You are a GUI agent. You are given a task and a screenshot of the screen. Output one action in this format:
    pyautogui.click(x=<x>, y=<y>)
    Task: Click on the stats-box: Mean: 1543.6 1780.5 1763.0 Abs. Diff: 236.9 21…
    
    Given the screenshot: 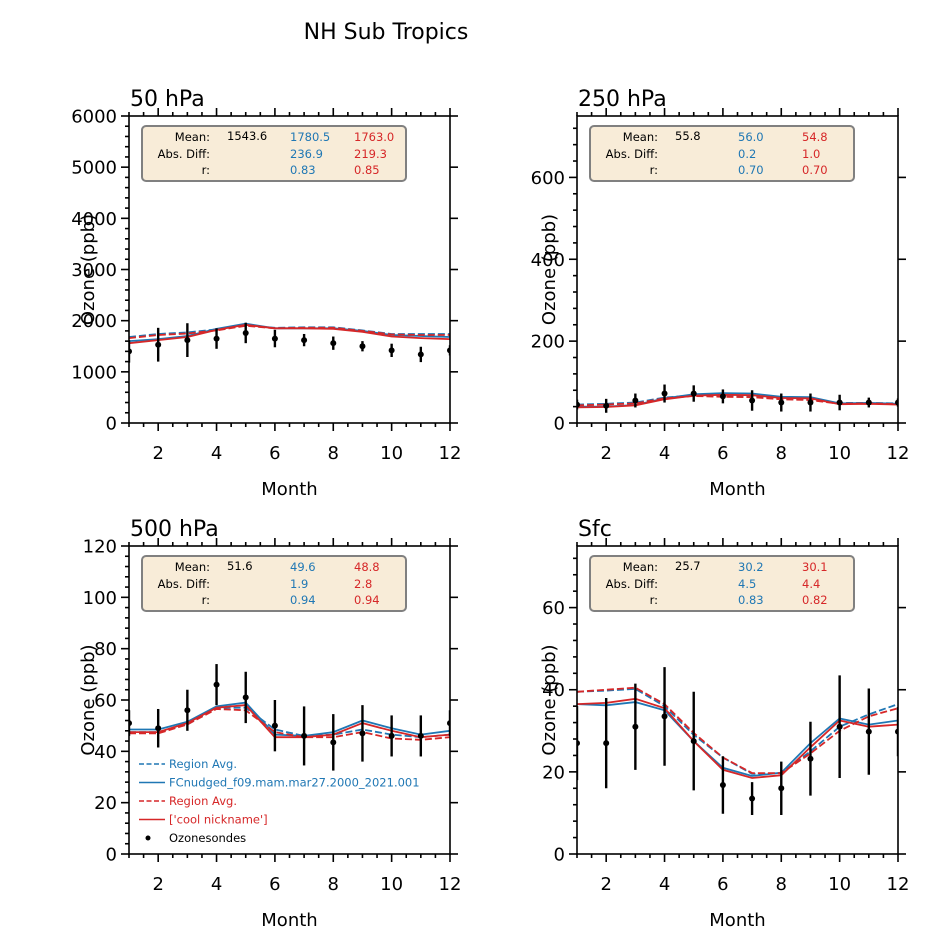 What is the action you would take?
    pyautogui.click(x=274, y=153)
    